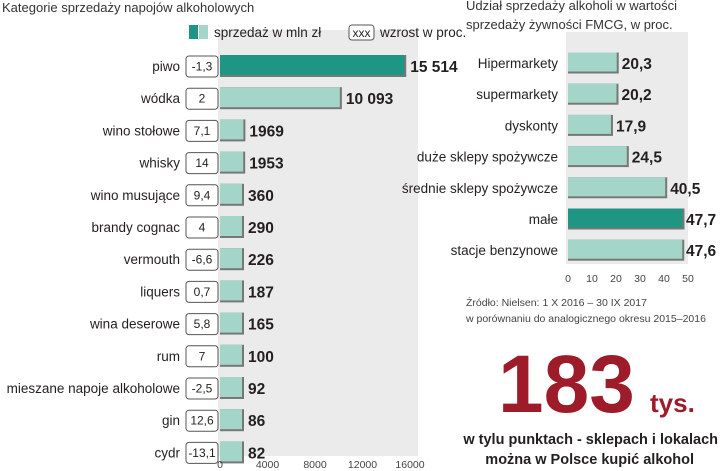 This screenshot has height=471, width=720. What do you see at coordinates (166, 66) in the screenshot?
I see `category-label: piwo` at bounding box center [166, 66].